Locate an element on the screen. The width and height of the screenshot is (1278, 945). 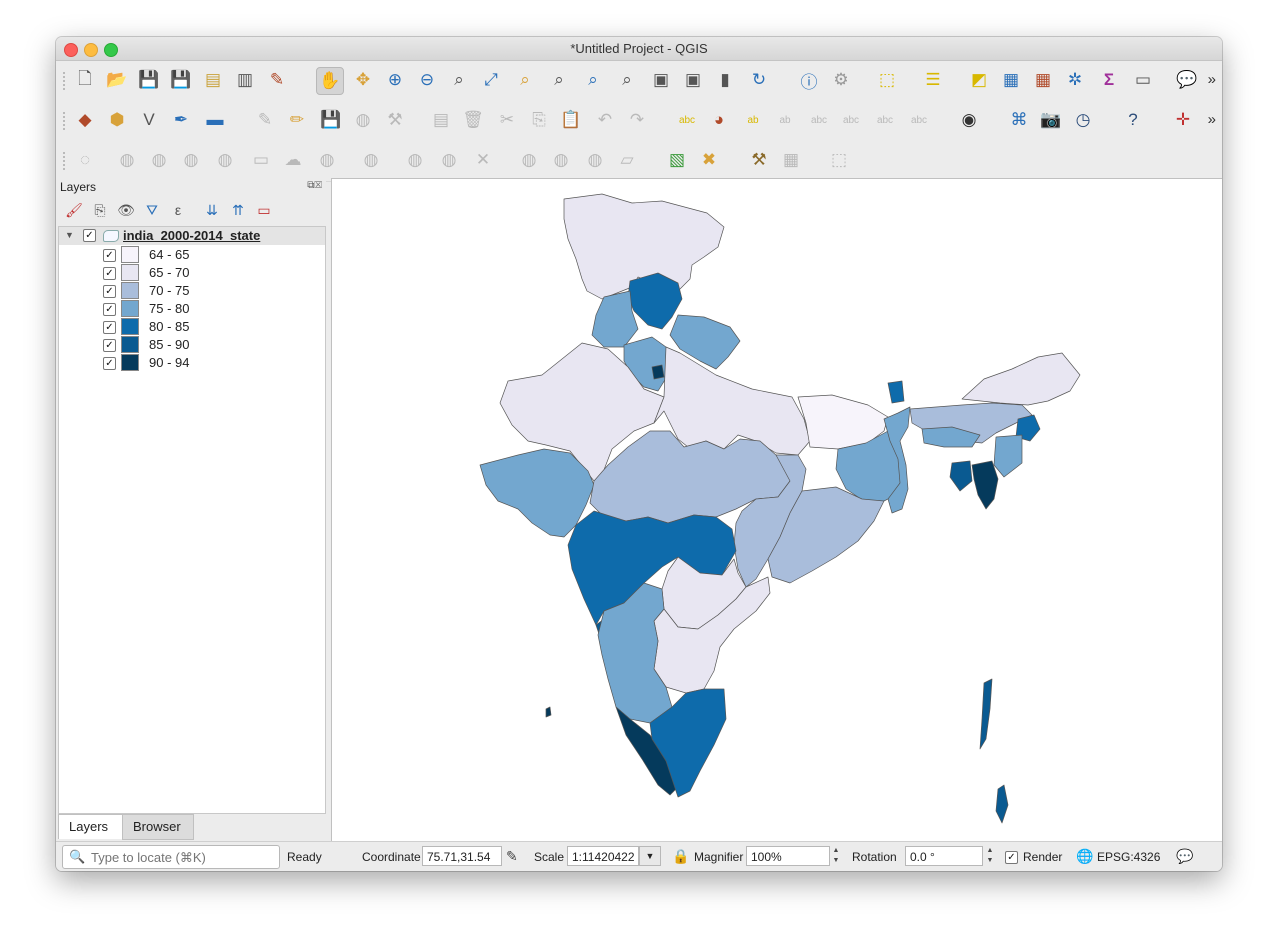
take-snapshot-icon: 📷 is located at coordinates (1051, 119).